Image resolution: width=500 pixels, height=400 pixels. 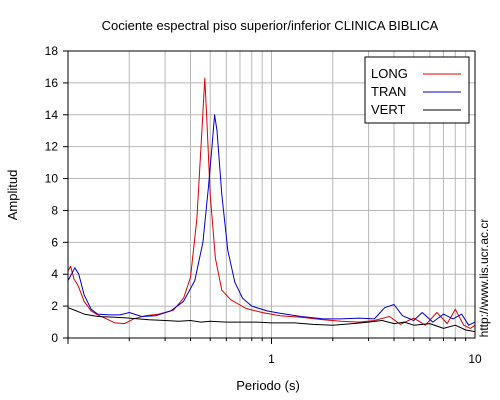 What do you see at coordinates (54, 338) in the screenshot?
I see `y-tick-label: 0` at bounding box center [54, 338].